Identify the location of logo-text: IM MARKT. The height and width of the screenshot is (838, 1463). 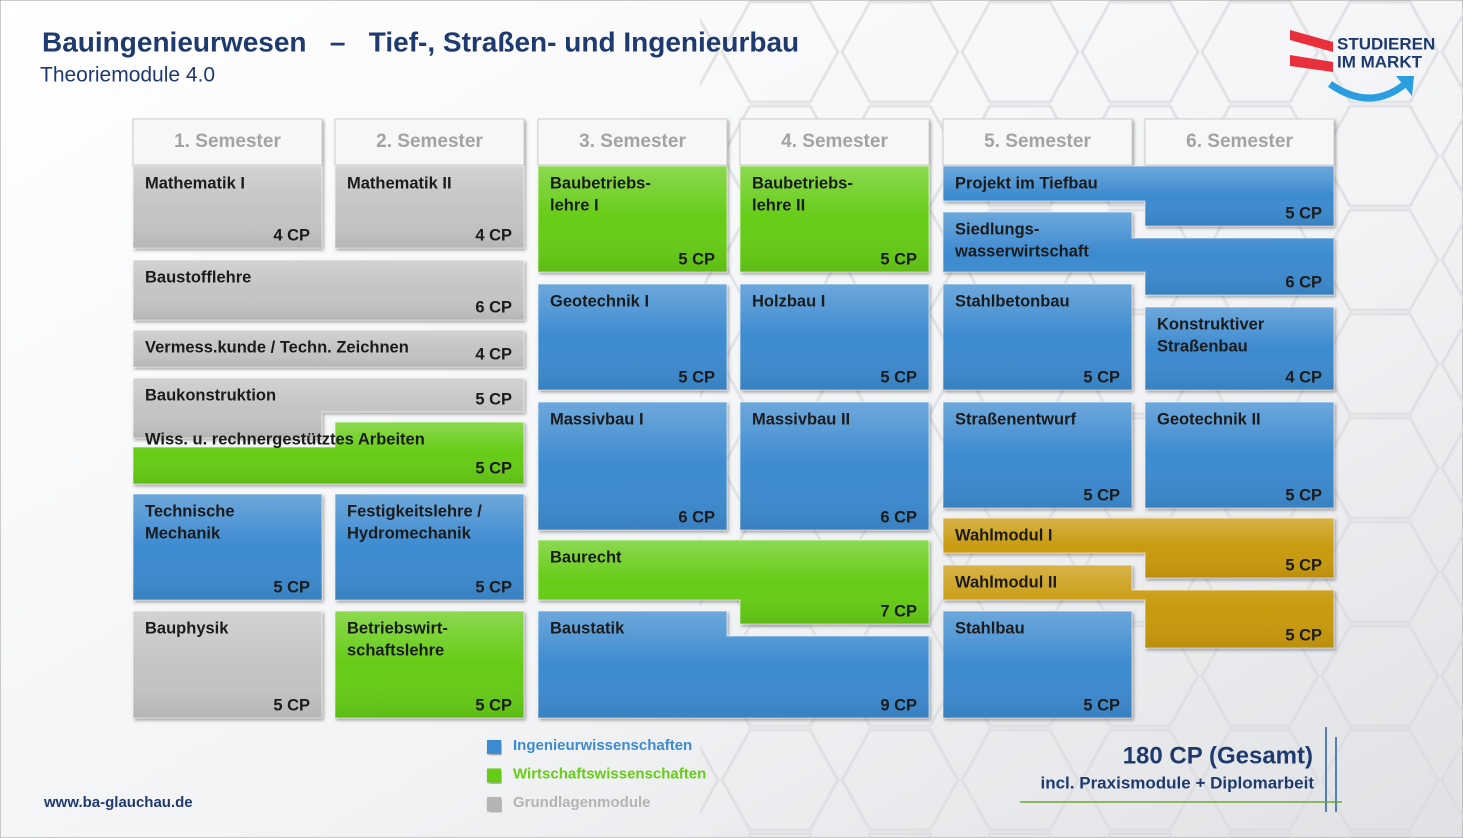
(1380, 61).